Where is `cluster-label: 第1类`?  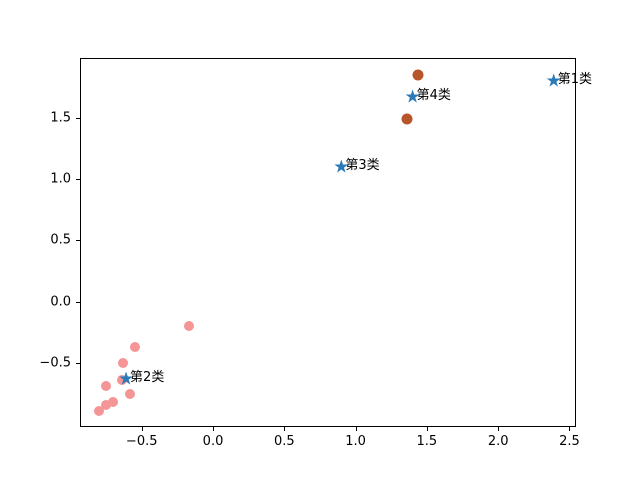
cluster-label: 第1类 is located at coordinates (575, 79).